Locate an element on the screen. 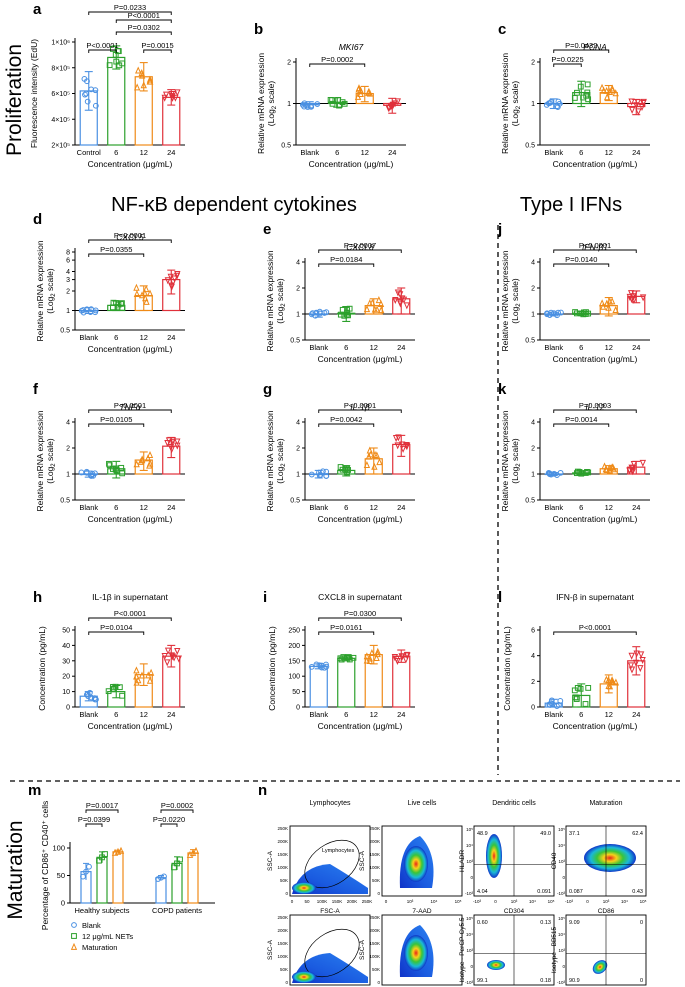  flow-tick: -10³ is located at coordinates (561, 893).